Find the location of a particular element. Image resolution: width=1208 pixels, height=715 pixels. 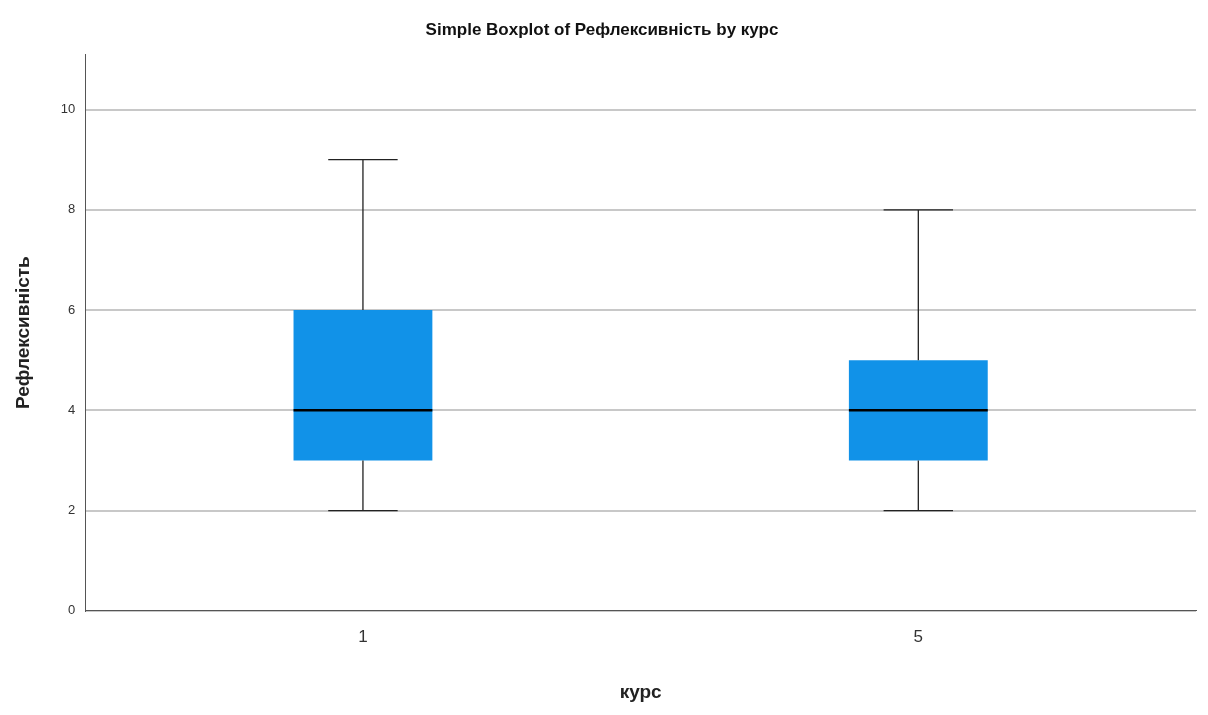

y-tick-label: 0 is located at coordinates (72, 610).